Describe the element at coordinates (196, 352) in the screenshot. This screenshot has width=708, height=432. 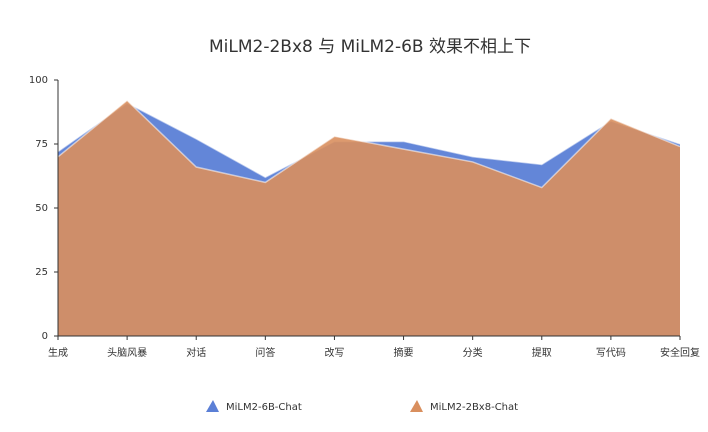
I see `x-tick-label: 对话` at that location.